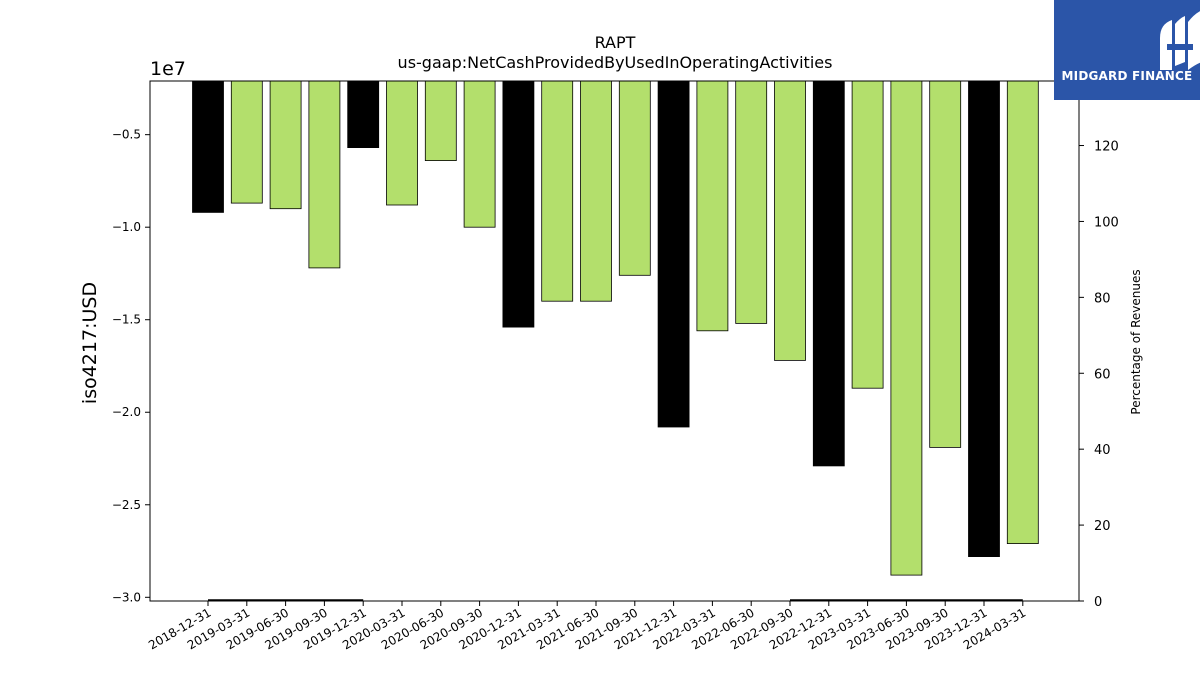 This screenshot has height=675, width=1200. I want to click on y2-tick-label: 40, so click(1102, 450).